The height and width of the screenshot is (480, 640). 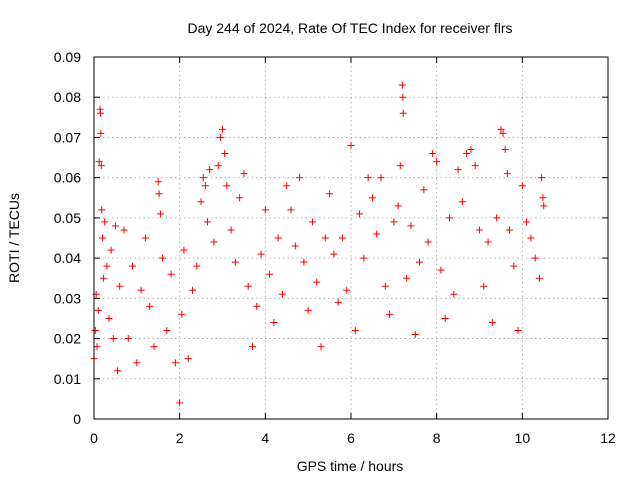 What do you see at coordinates (67, 218) in the screenshot?
I see `y-tick-label: 0.05` at bounding box center [67, 218].